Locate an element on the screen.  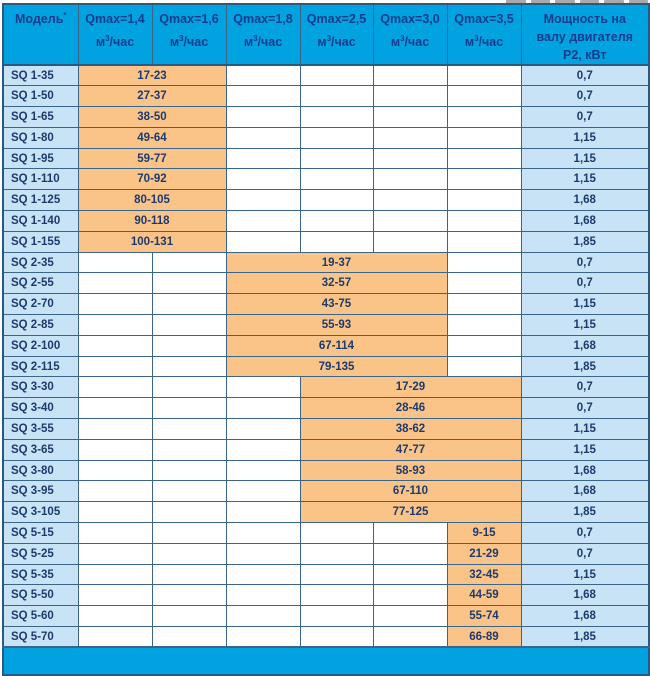
model-cell: SQ 5-60 is located at coordinates (40, 616).